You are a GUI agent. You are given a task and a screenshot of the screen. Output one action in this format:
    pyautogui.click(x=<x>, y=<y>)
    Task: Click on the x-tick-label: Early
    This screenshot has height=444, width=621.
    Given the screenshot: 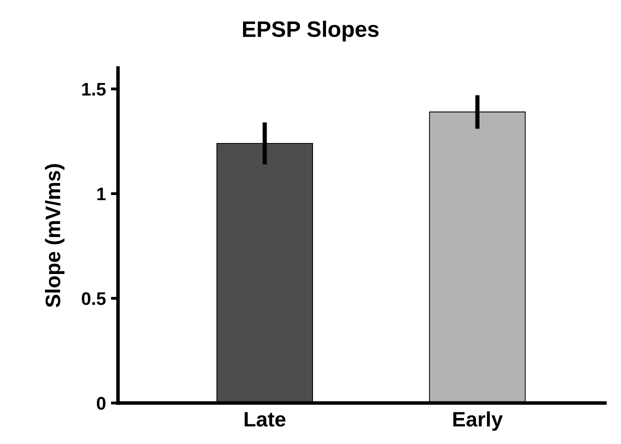 What is the action you would take?
    pyautogui.click(x=478, y=421)
    